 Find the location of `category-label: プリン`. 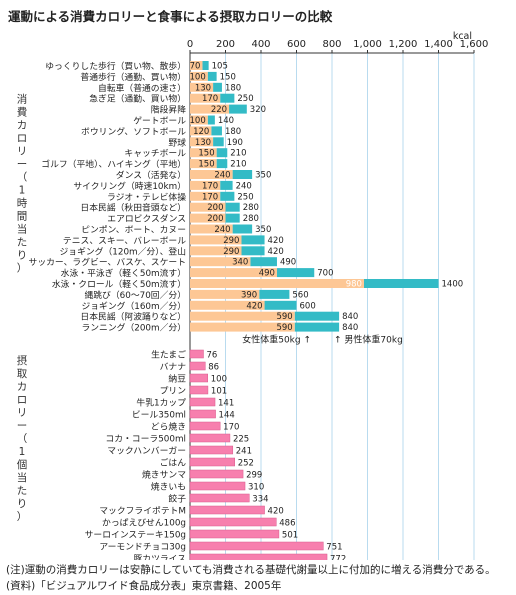

category-label: プリン is located at coordinates (173, 391).